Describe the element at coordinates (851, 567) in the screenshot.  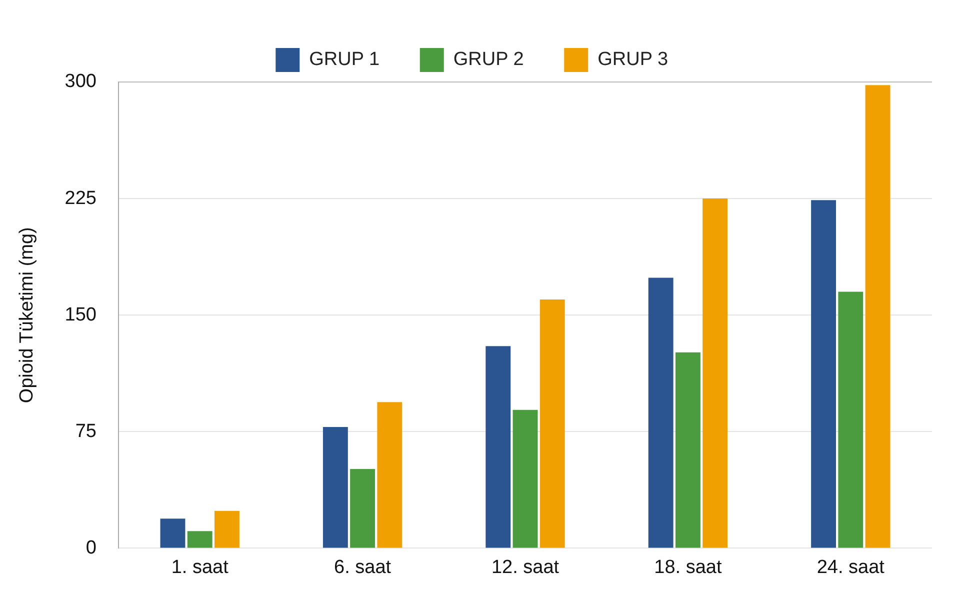
I see `x-tick-label: 24. saat` at that location.